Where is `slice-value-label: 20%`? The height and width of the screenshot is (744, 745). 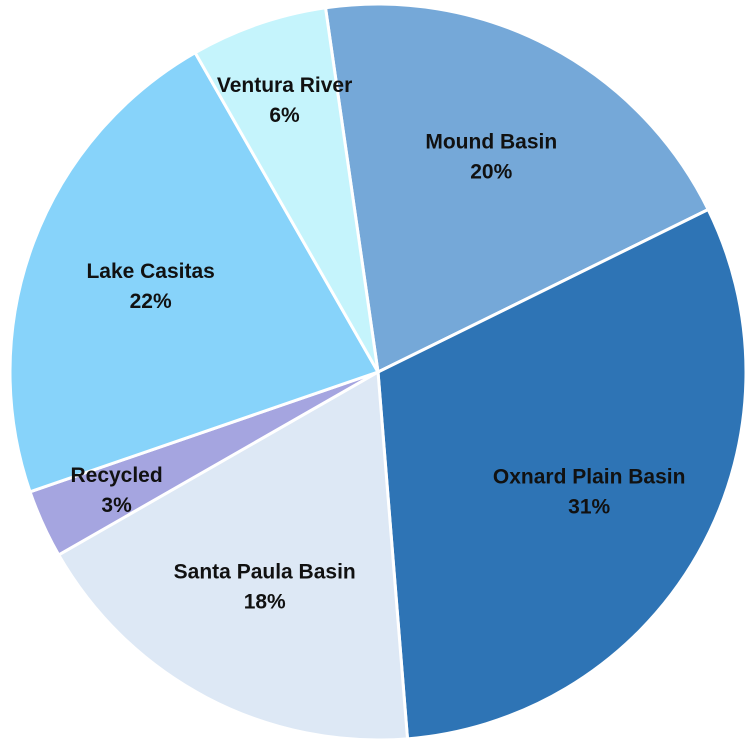 slice-value-label: 20% is located at coordinates (491, 172).